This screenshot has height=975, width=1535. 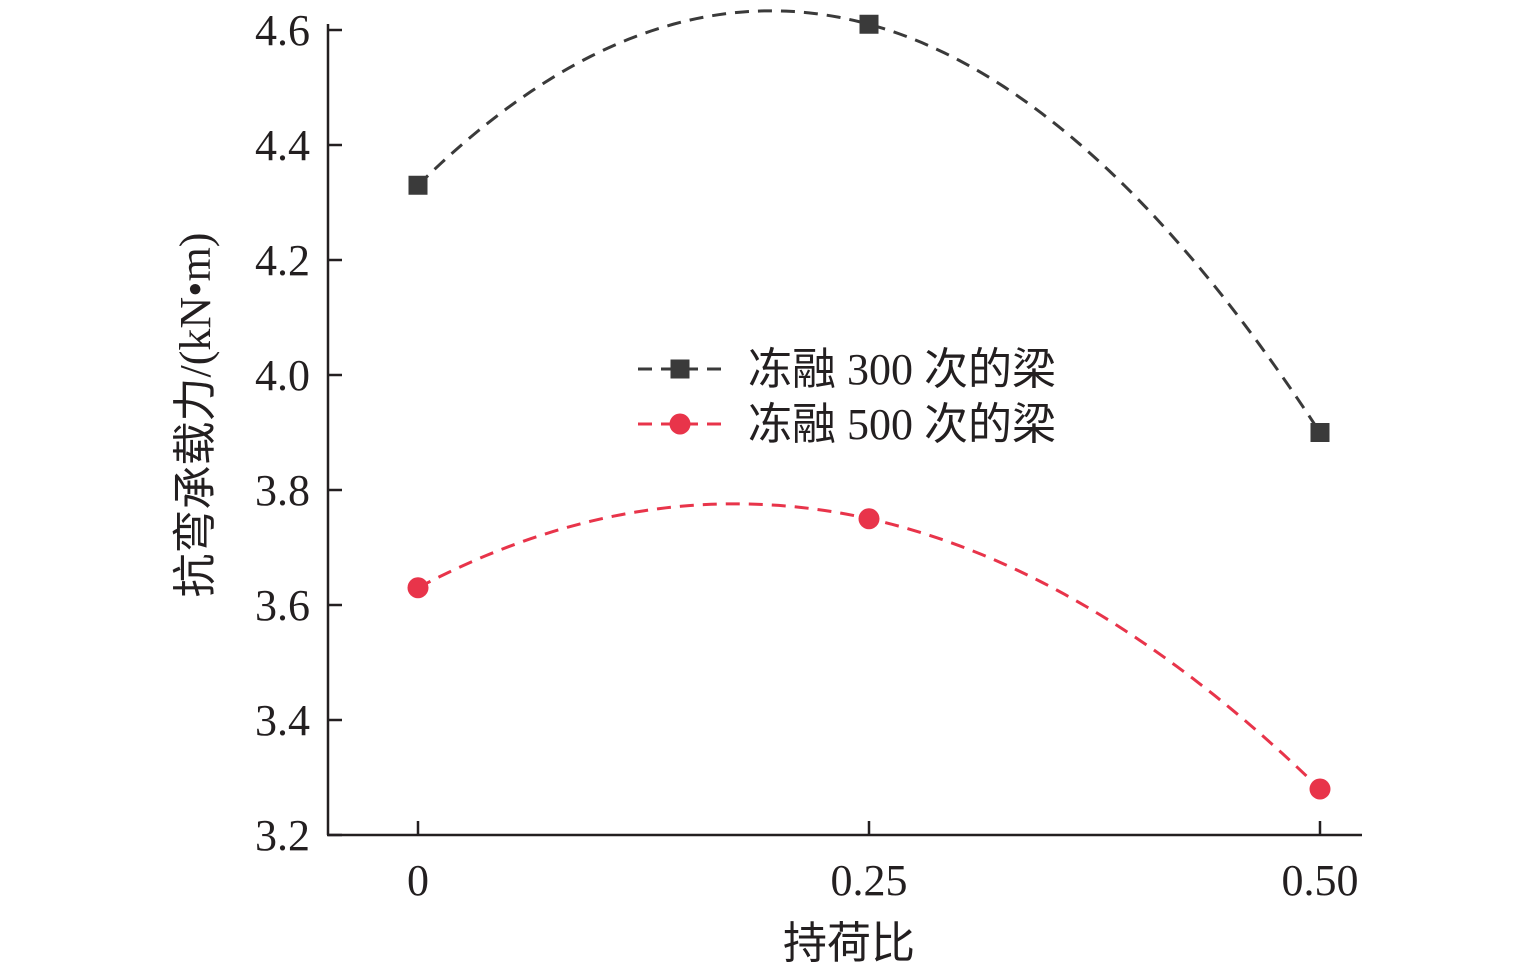 I want to click on y-tick-label: 4.4, so click(x=282, y=145).